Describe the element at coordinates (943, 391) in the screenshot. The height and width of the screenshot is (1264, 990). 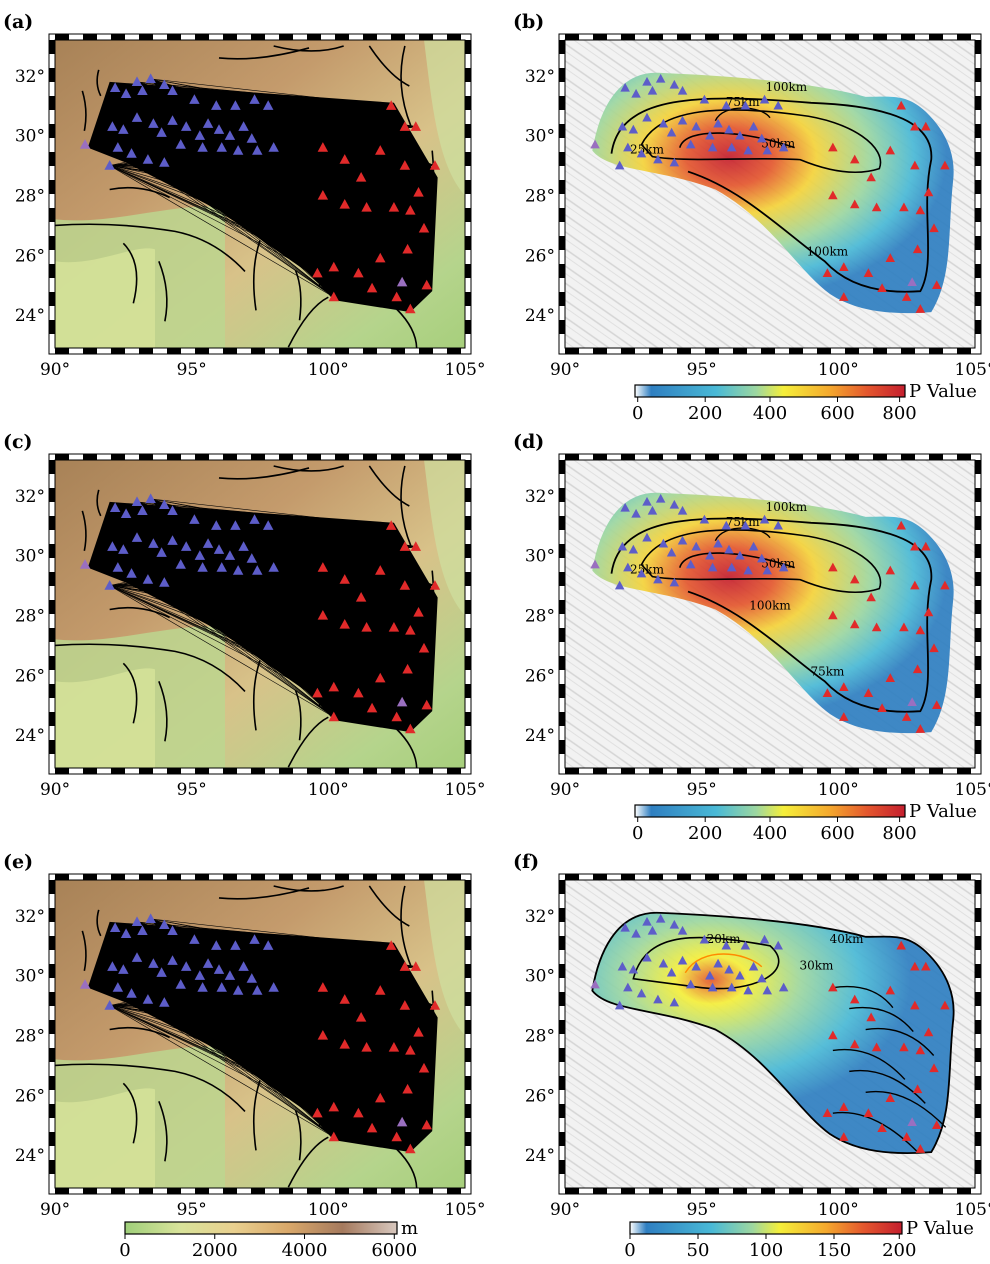
I see `colorbar-unit: P Value` at that location.